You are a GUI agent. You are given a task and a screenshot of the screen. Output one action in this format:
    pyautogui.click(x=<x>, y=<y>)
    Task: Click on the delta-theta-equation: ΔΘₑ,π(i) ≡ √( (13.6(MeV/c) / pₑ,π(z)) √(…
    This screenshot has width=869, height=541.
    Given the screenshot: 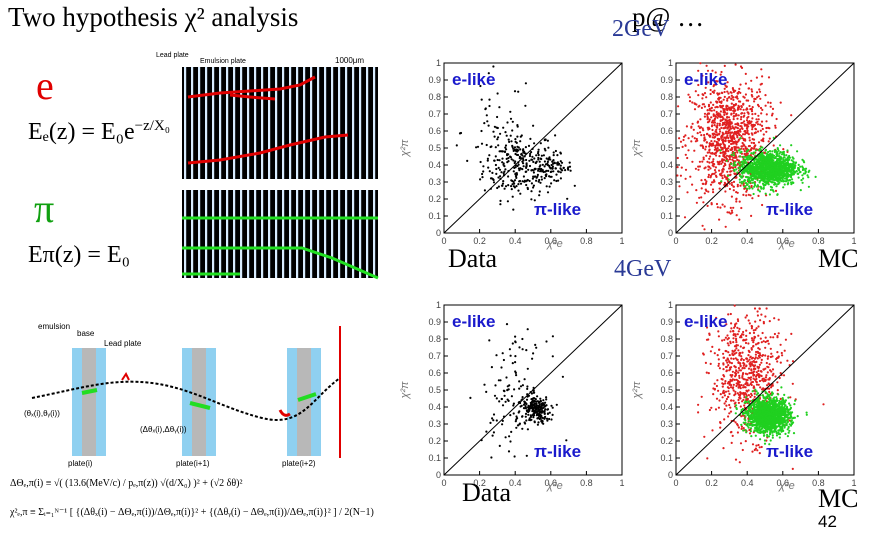 What is the action you would take?
    pyautogui.click(x=126, y=483)
    